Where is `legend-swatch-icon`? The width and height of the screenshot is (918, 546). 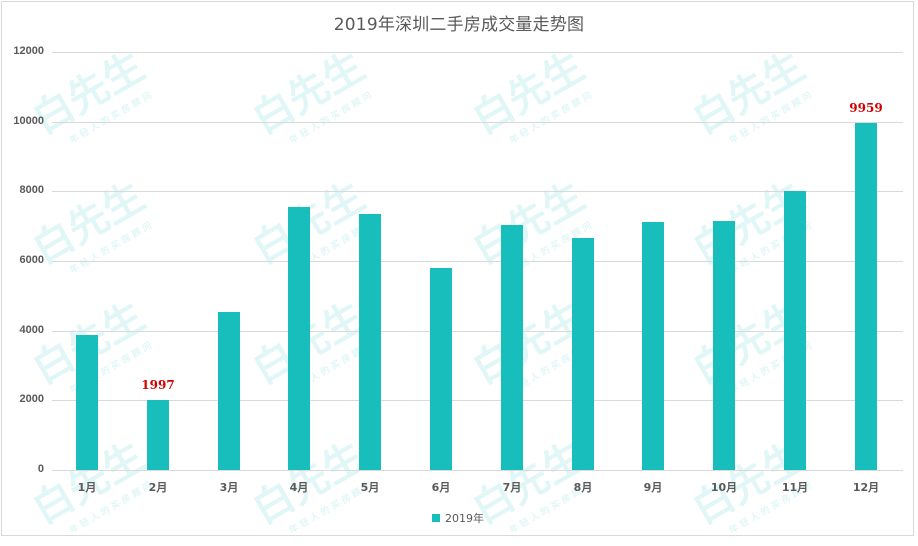 legend-swatch-icon is located at coordinates (436, 518).